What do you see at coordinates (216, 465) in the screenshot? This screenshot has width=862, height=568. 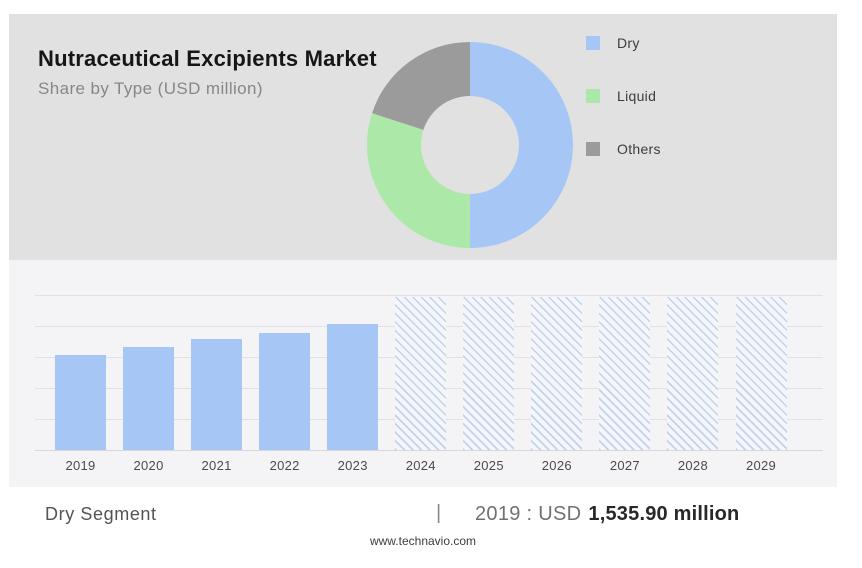 I see `x-axis-label-2021: 2021` at bounding box center [216, 465].